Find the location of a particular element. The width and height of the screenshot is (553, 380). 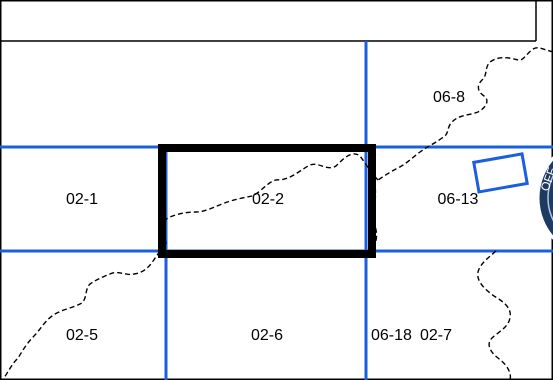

boundary-line-bottom-right is located at coordinates (494, 315).